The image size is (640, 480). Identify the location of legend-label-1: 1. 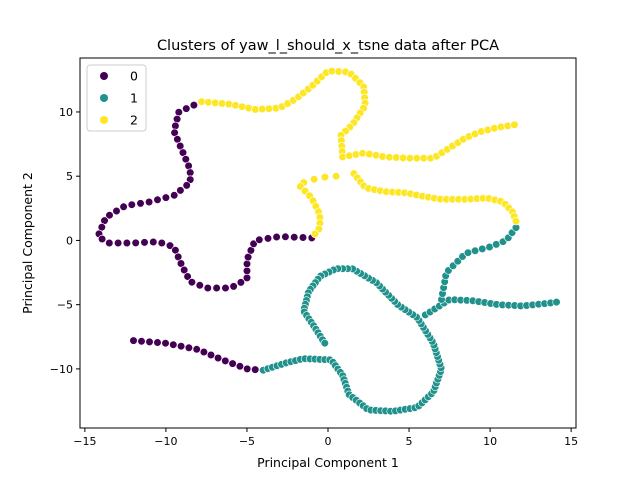
(134, 98).